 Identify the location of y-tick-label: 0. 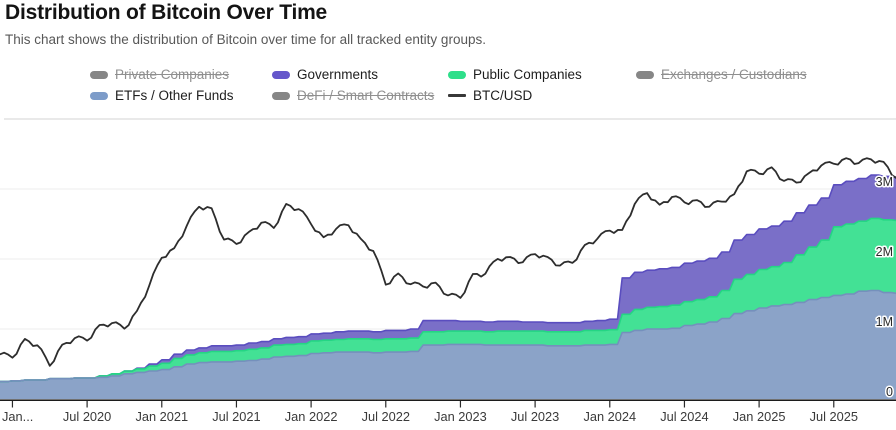
(889, 392).